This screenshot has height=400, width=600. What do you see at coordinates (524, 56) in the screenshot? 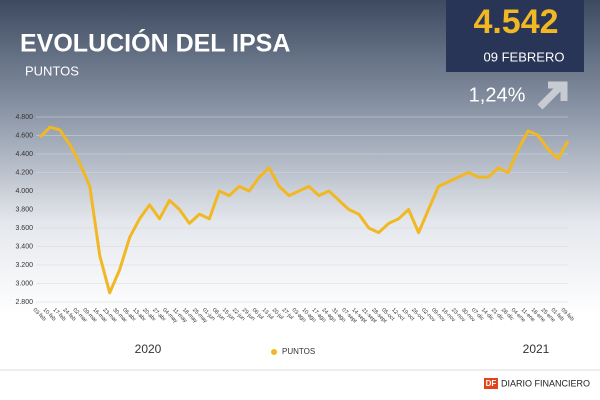
I see `last-date: 09 FEBRERO` at bounding box center [524, 56].